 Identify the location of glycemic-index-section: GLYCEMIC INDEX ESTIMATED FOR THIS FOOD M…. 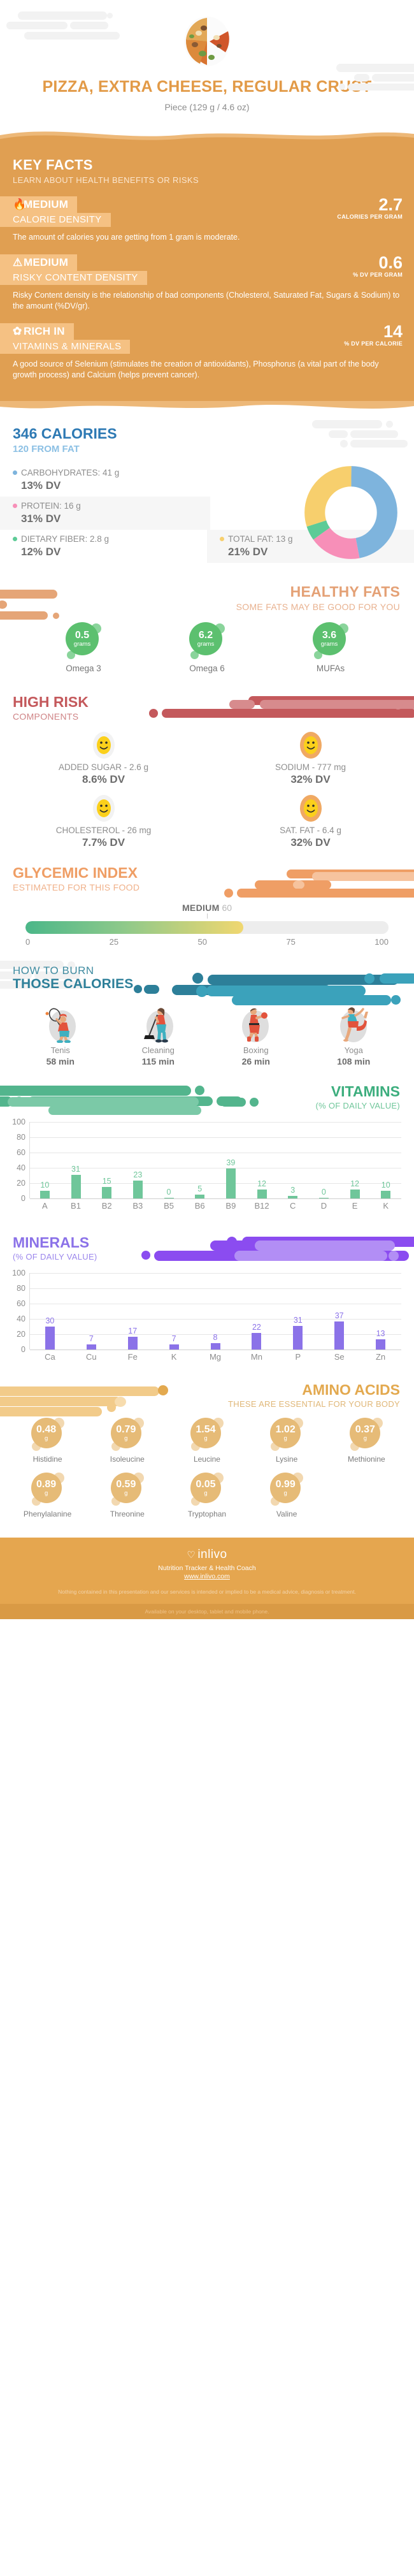
(207, 905).